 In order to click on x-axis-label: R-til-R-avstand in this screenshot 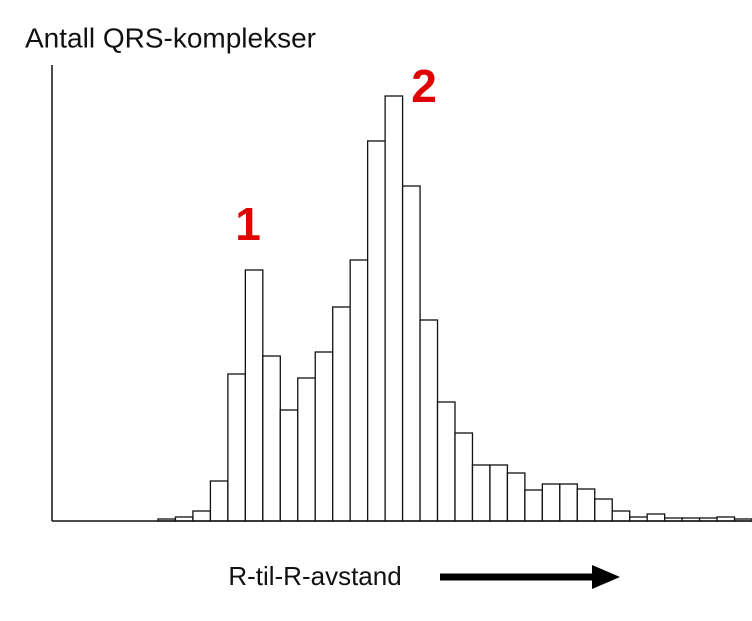, I will do `click(314, 576)`.